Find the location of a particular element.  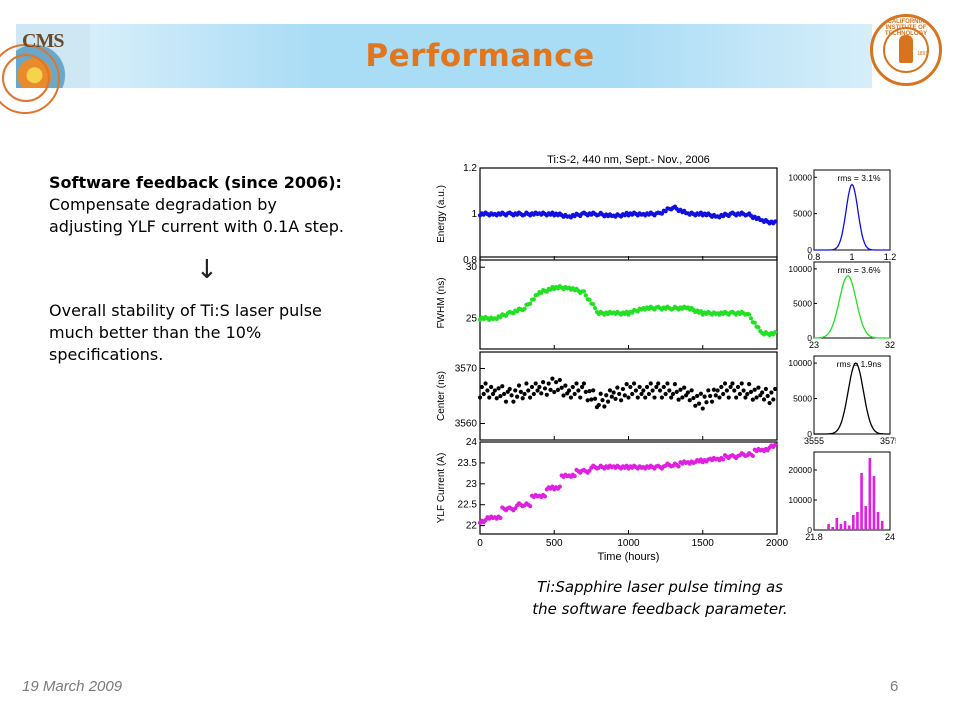

seal-year: 1891 is located at coordinates (923, 54).